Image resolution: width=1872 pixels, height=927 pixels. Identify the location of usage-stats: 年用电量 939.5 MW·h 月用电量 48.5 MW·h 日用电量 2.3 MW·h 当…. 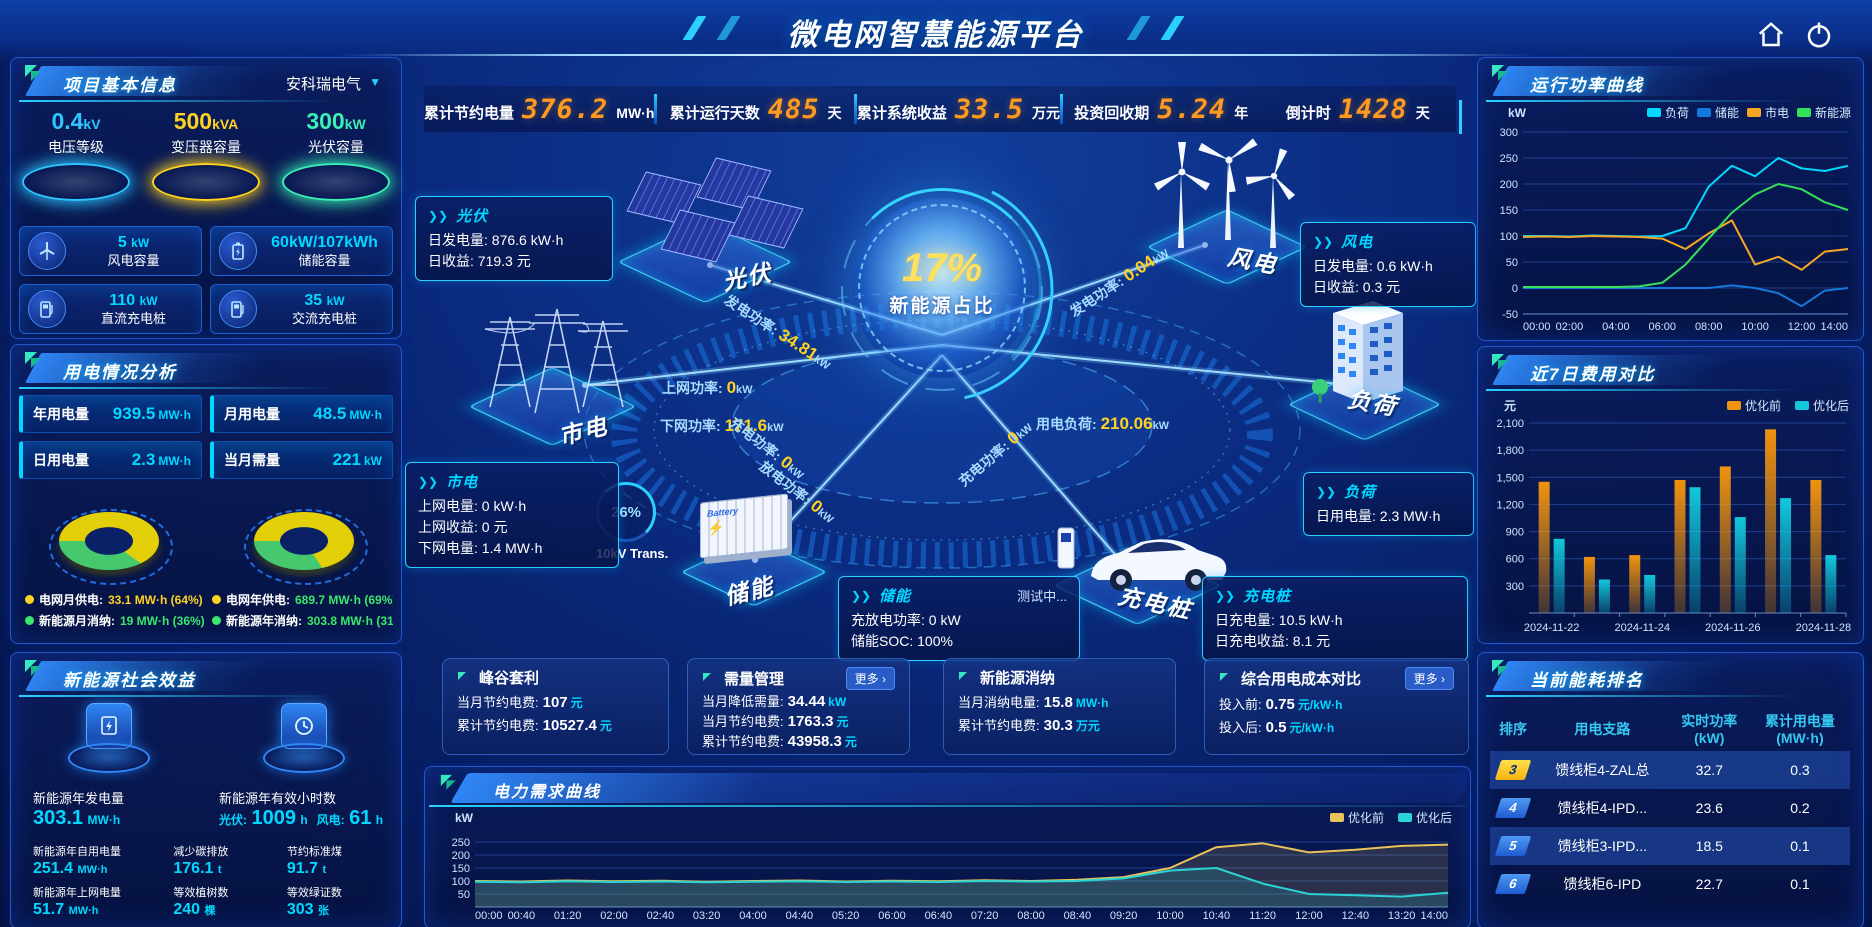
(206, 437).